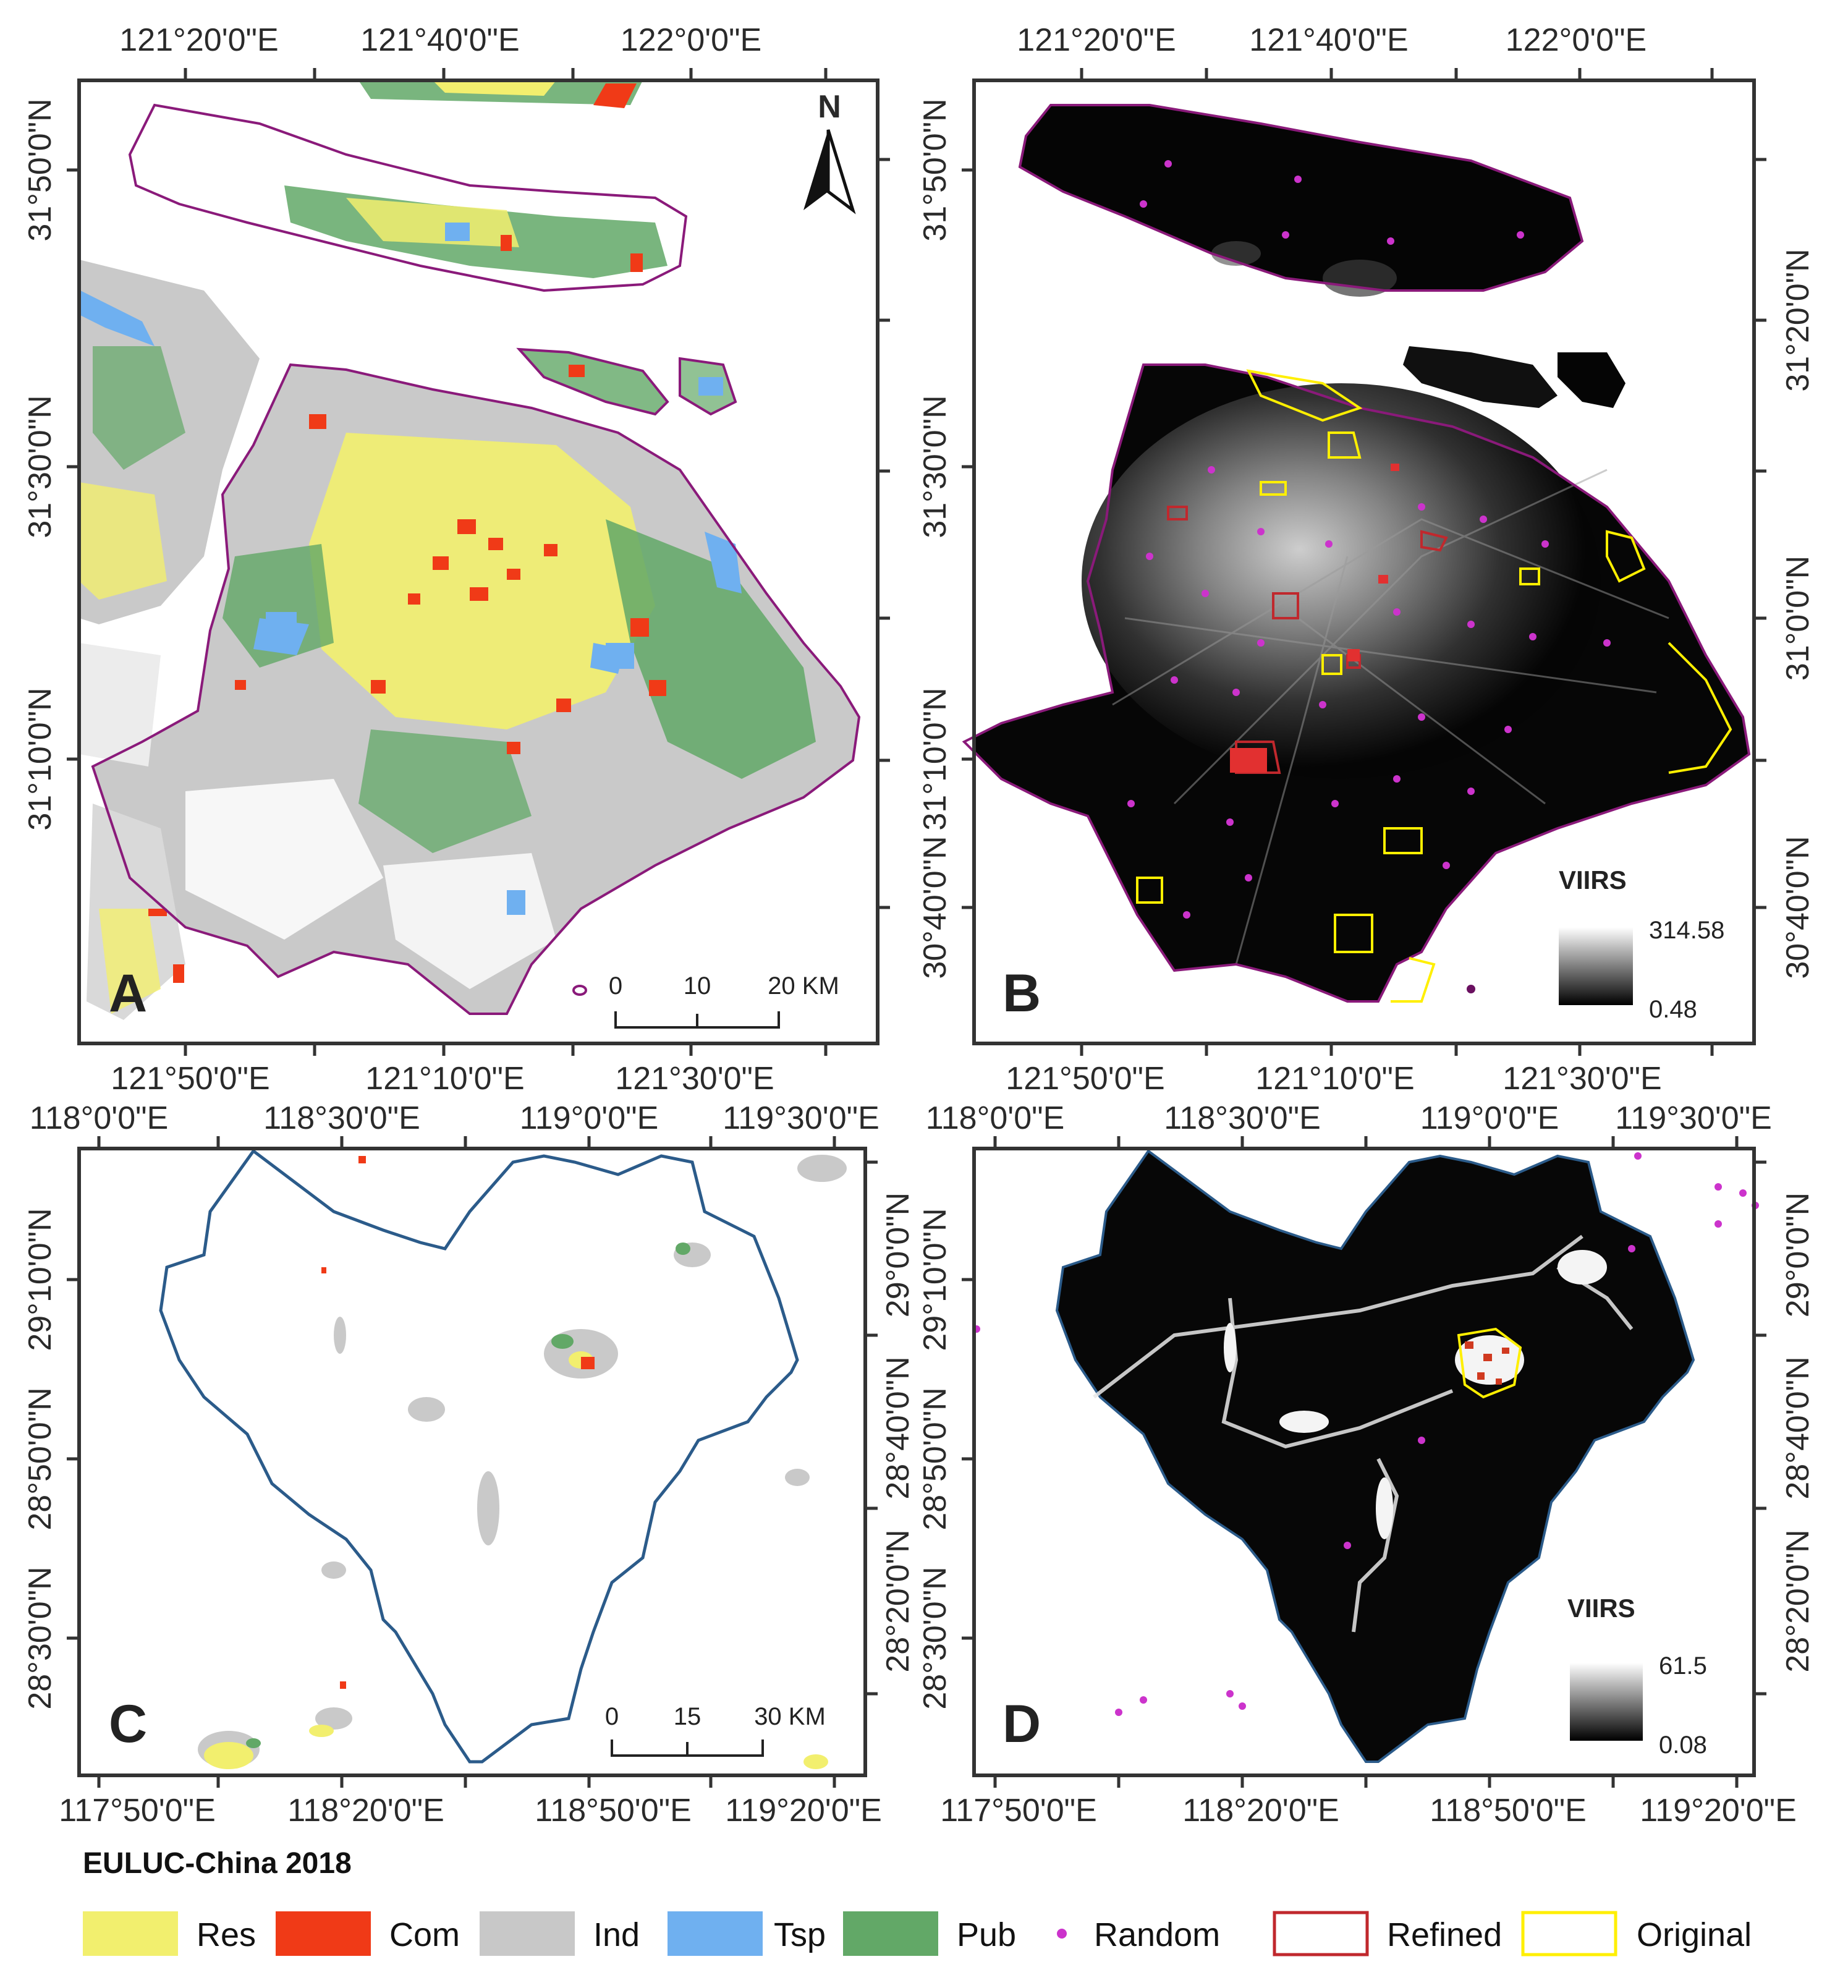  What do you see at coordinates (1686, 930) in the screenshot?
I see `panel-b-viirs-max: 314.58` at bounding box center [1686, 930].